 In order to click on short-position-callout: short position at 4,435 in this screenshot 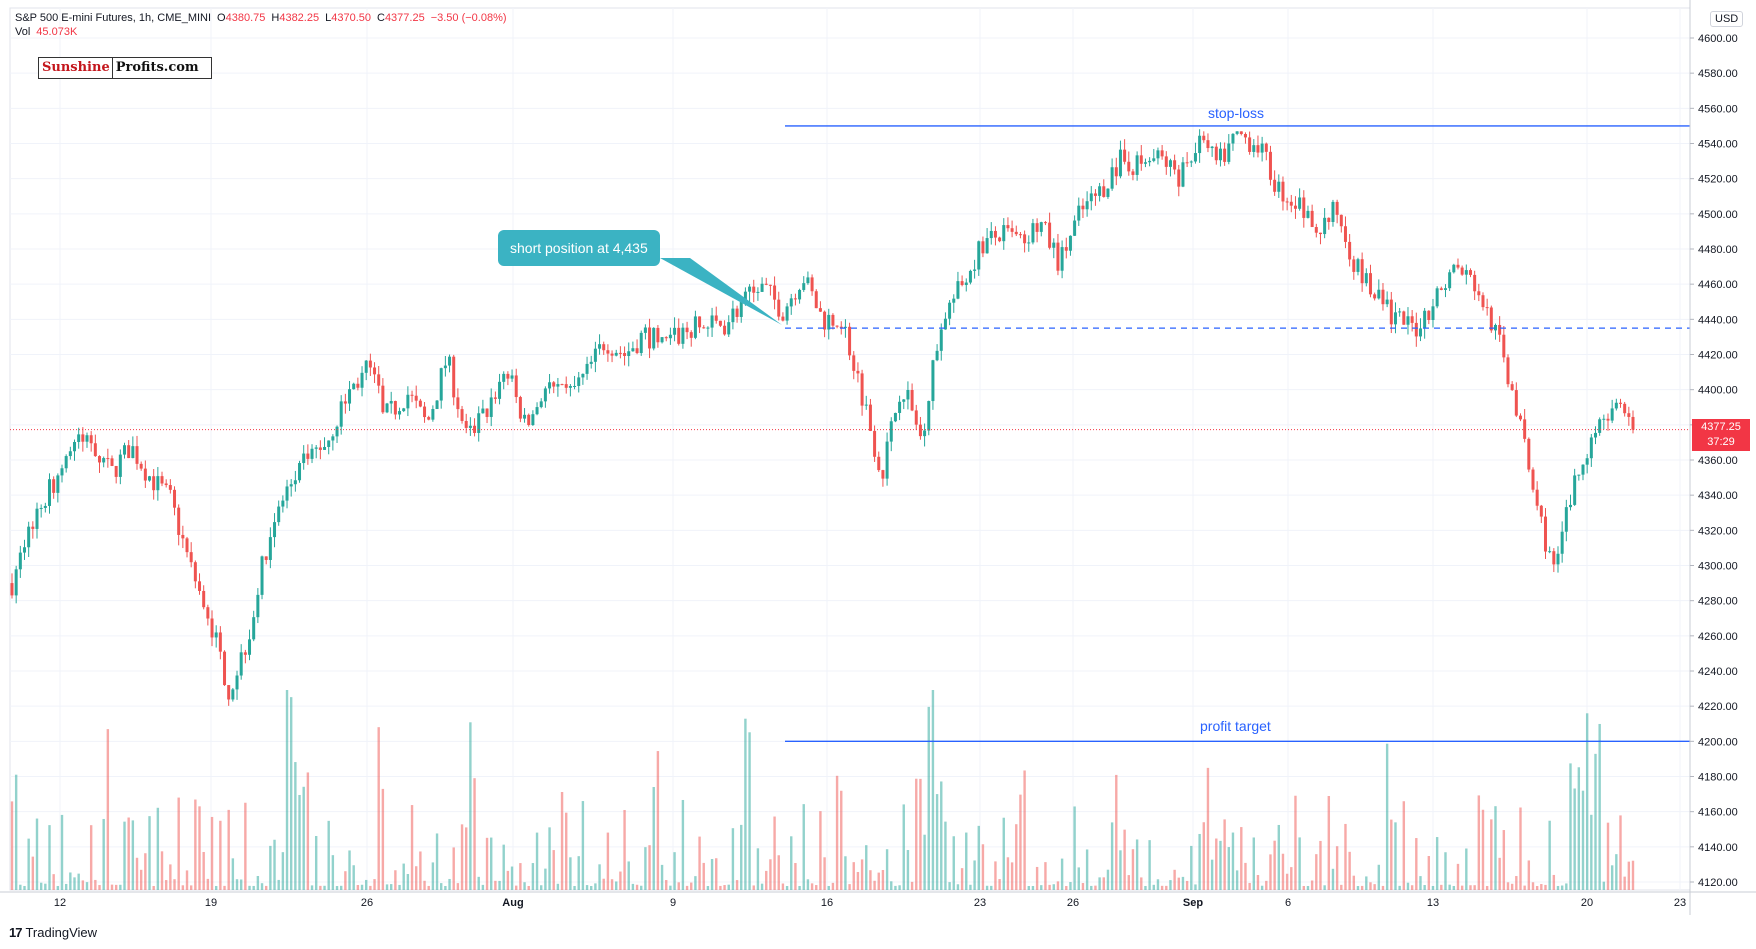, I will do `click(579, 248)`.